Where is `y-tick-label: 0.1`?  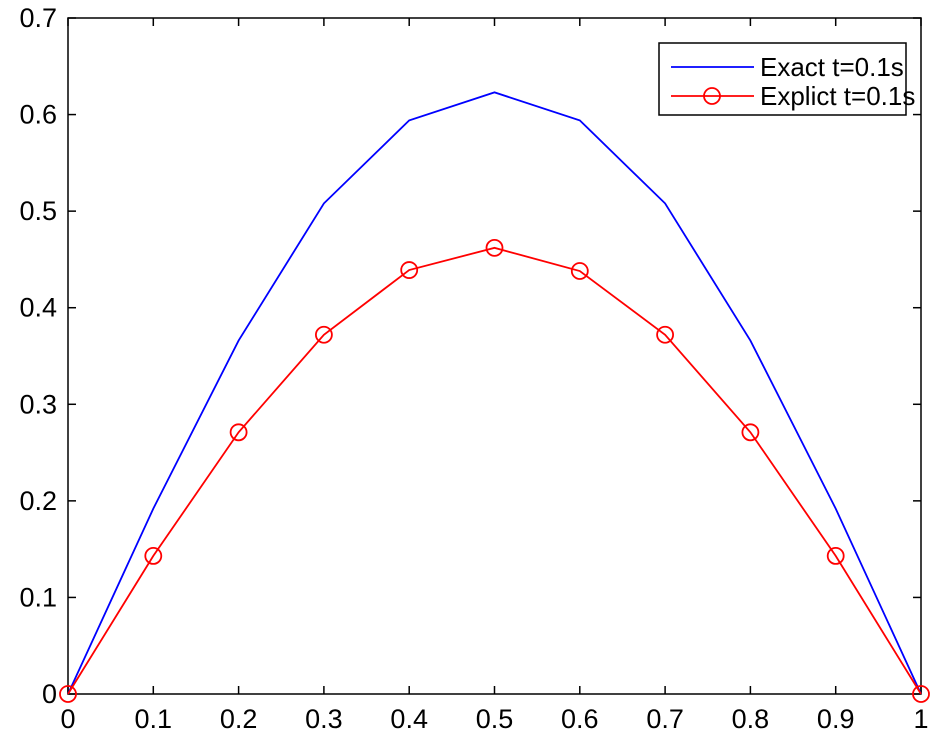 y-tick-label: 0.1 is located at coordinates (38, 597).